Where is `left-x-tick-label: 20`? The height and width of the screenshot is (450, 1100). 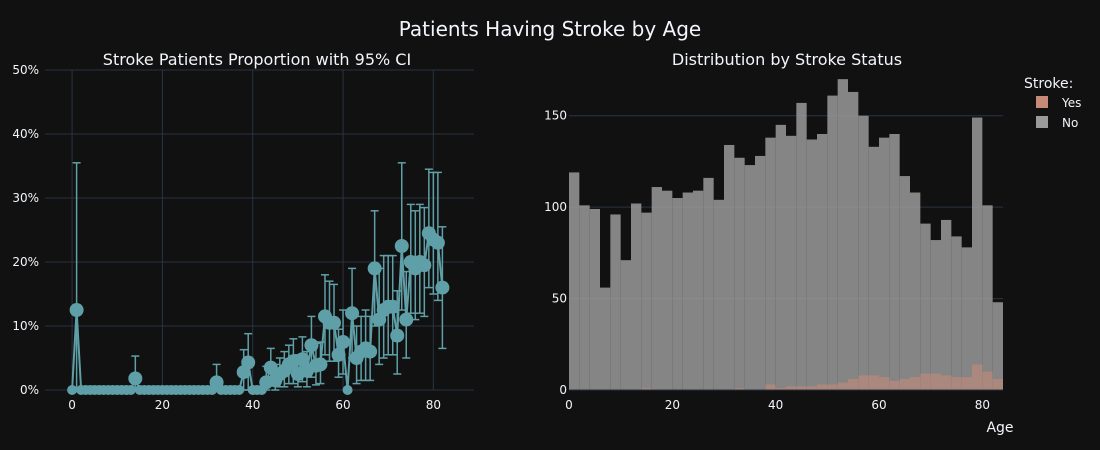 left-x-tick-label: 20 is located at coordinates (162, 405).